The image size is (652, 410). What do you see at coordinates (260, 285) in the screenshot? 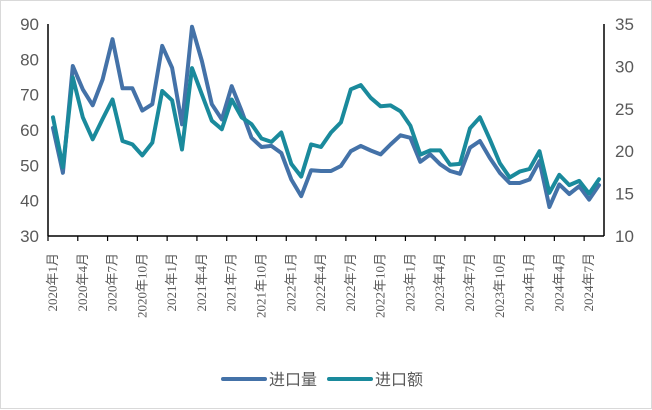
I see `x-tick-label: 2021年10月` at bounding box center [260, 285].